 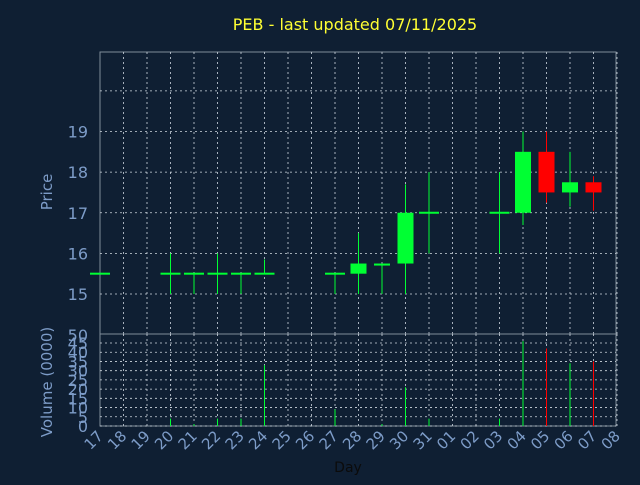 I want to click on x-tick-label: 21, so click(x=188, y=440).